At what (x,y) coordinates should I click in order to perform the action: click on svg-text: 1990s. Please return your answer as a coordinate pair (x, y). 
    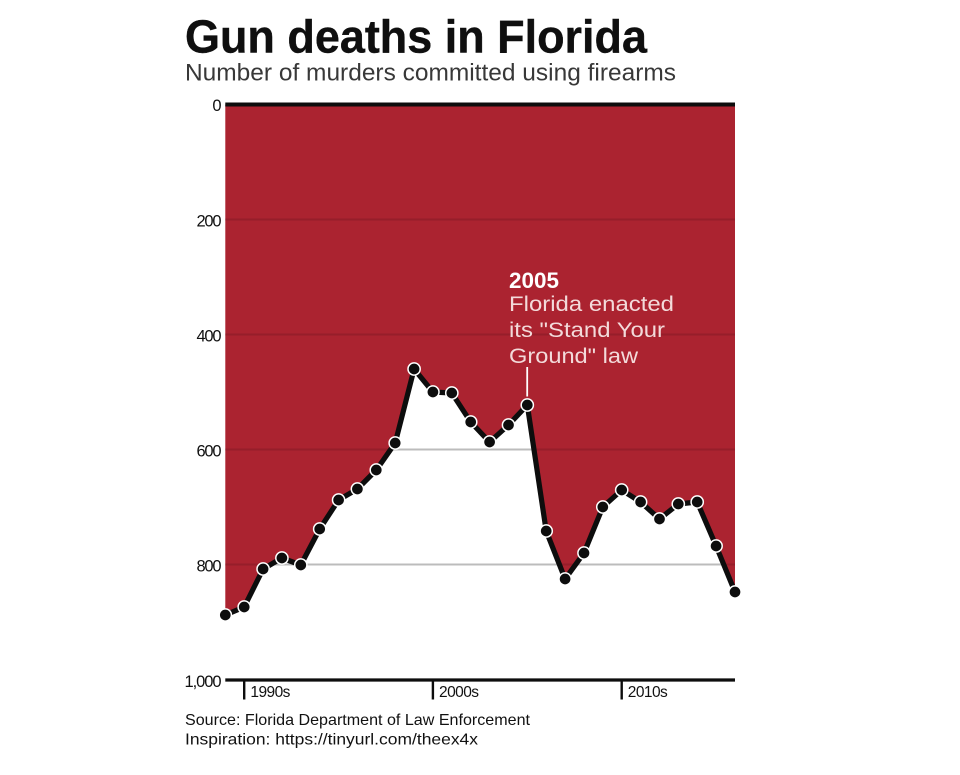
    Looking at the image, I should click on (270, 692).